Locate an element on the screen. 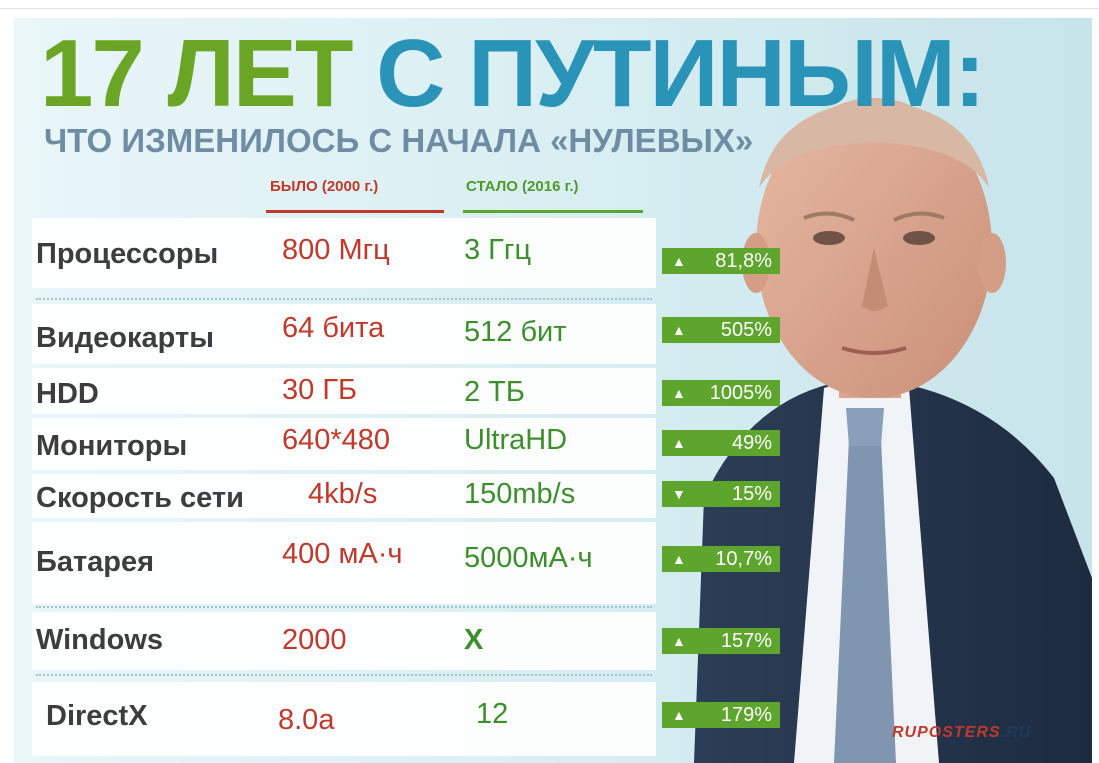 This screenshot has height=763, width=1099. row-before-value: 8.0a is located at coordinates (306, 720).